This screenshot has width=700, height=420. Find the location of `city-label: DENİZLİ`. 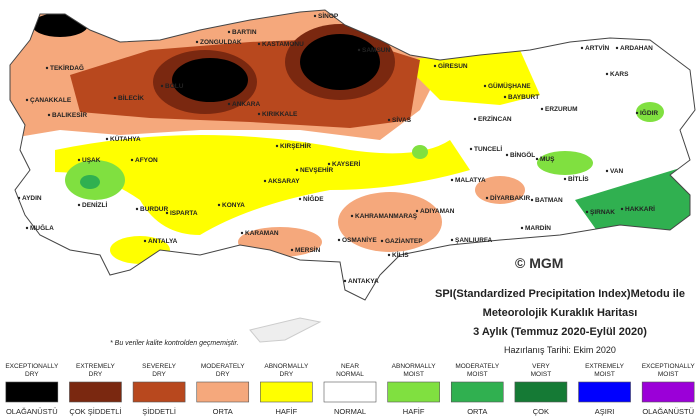

city-label: DENİZLİ is located at coordinates (94, 205).